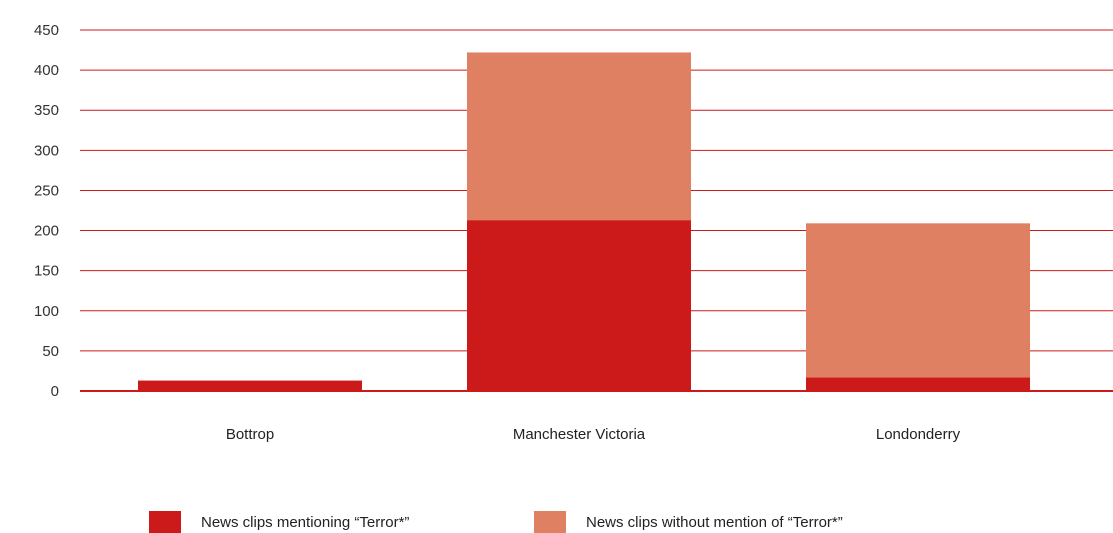  I want to click on category-label: Bottrop, so click(250, 434).